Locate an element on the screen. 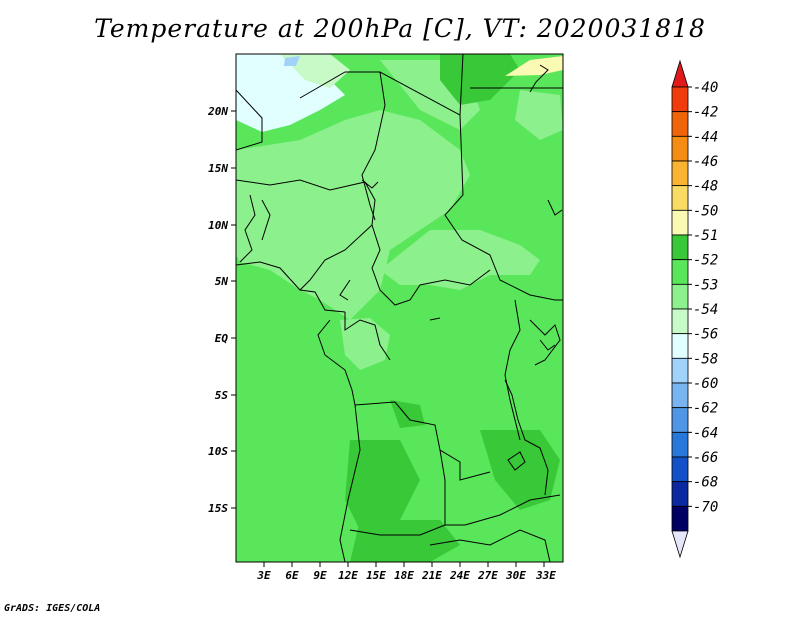  lon-ticks is located at coordinates (404, 564).